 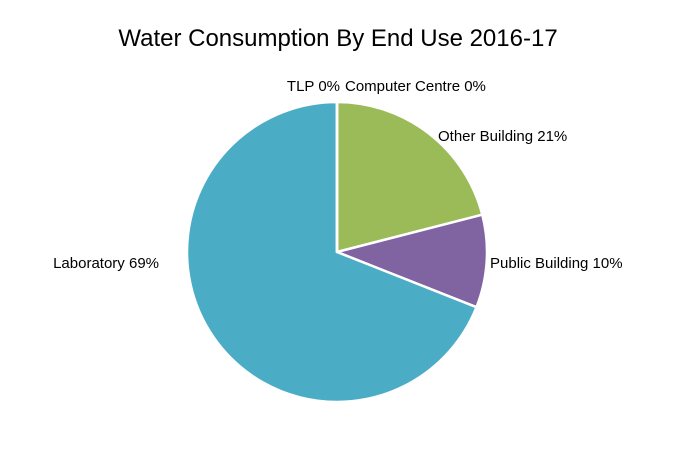 I want to click on slice-label-public-building: Public Building 10%, so click(x=556, y=263).